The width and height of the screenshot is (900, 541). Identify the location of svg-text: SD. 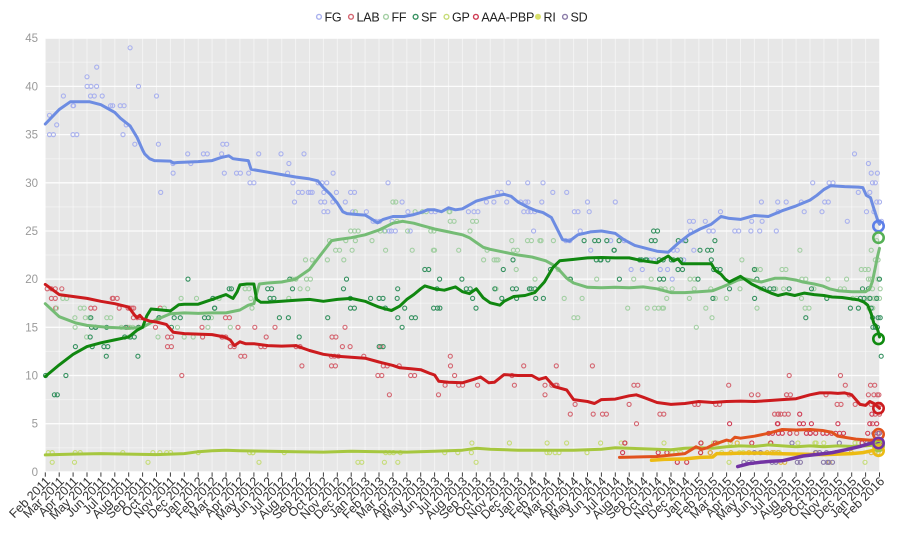
(579, 17).